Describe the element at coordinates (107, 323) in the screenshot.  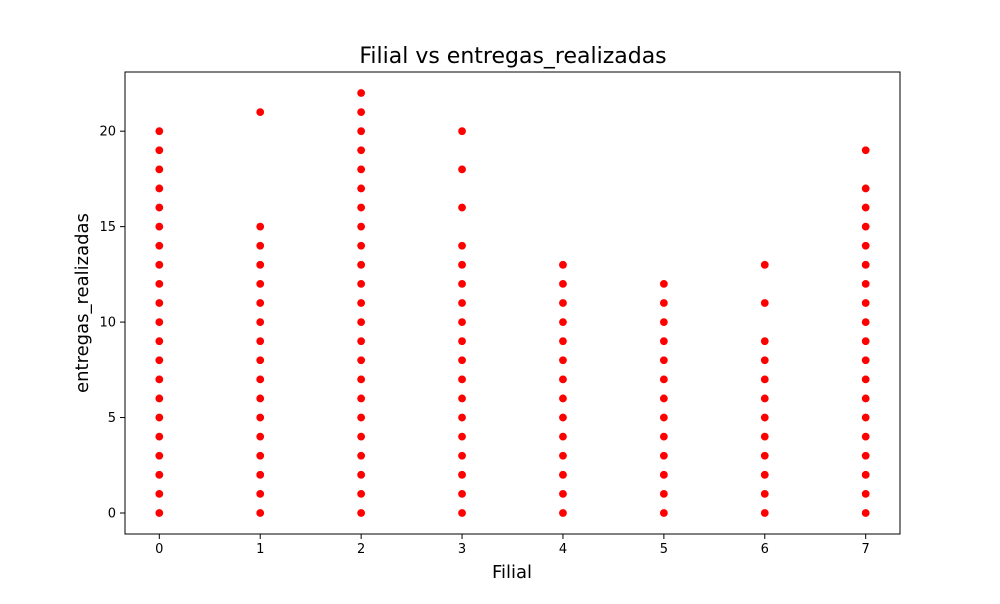
I see `y-tick-label: 10` at that location.